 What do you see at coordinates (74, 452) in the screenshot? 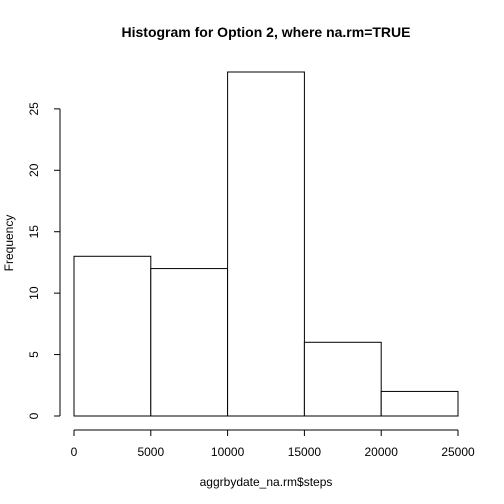
I see `x-tick-label-0: 0` at bounding box center [74, 452].